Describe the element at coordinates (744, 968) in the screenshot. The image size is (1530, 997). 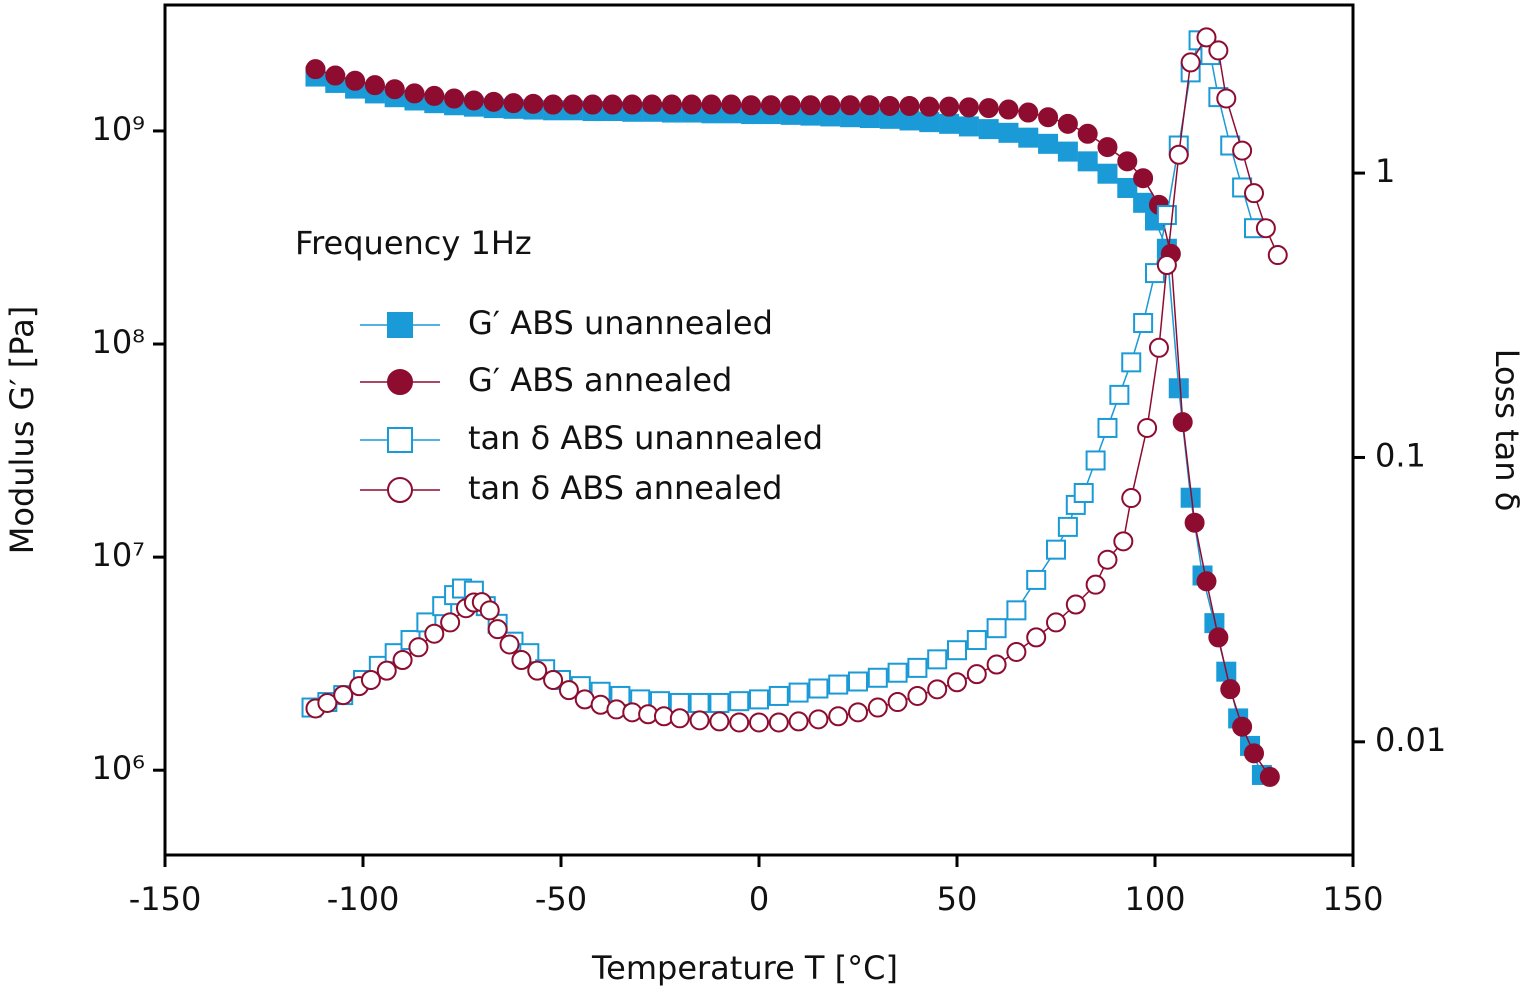
I see `x-axis-label: Temperature T [°C]` at that location.